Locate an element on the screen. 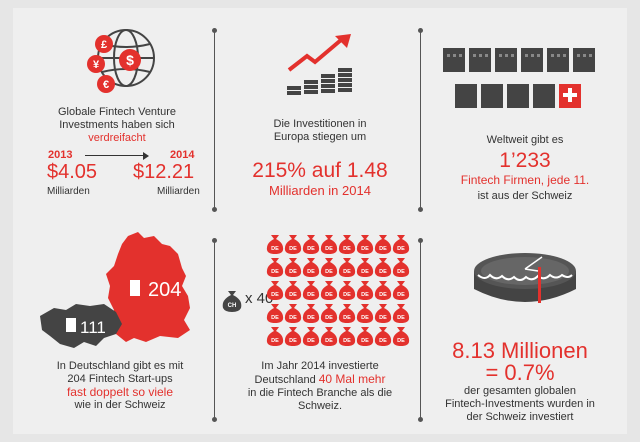  text-line: Europa stiegen um is located at coordinates (320, 137).